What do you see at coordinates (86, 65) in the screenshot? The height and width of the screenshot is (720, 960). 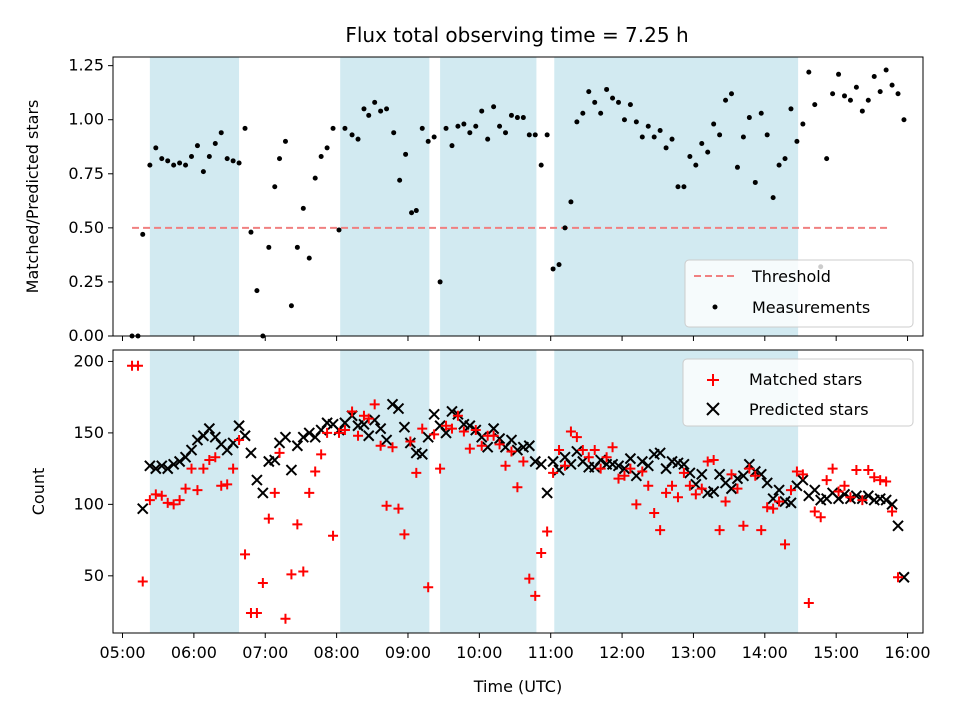 I see `y-tick-label: 1.25` at bounding box center [86, 65].